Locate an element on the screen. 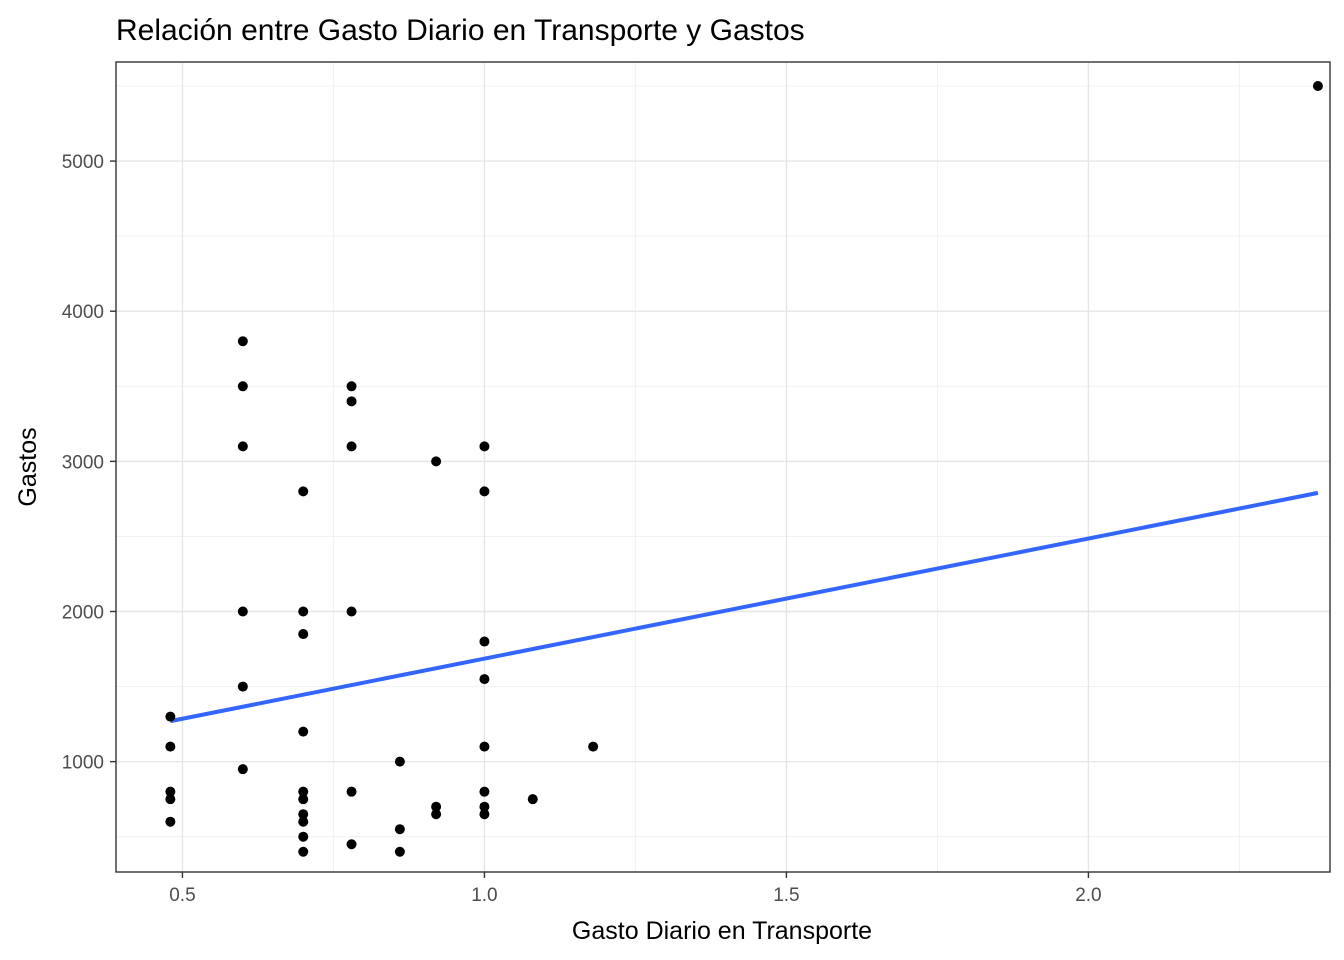  y-tick-label: 4000 is located at coordinates (83, 312).